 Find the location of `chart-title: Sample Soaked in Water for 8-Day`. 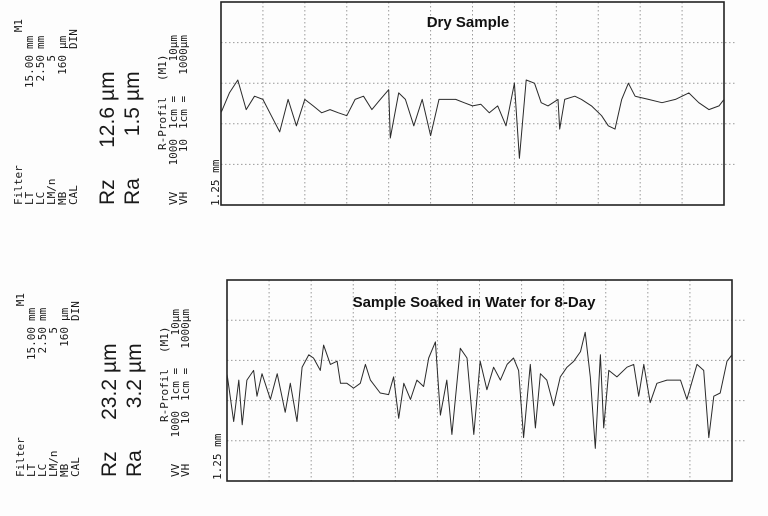

chart-title: Sample Soaked in Water for 8-Day is located at coordinates (475, 302).